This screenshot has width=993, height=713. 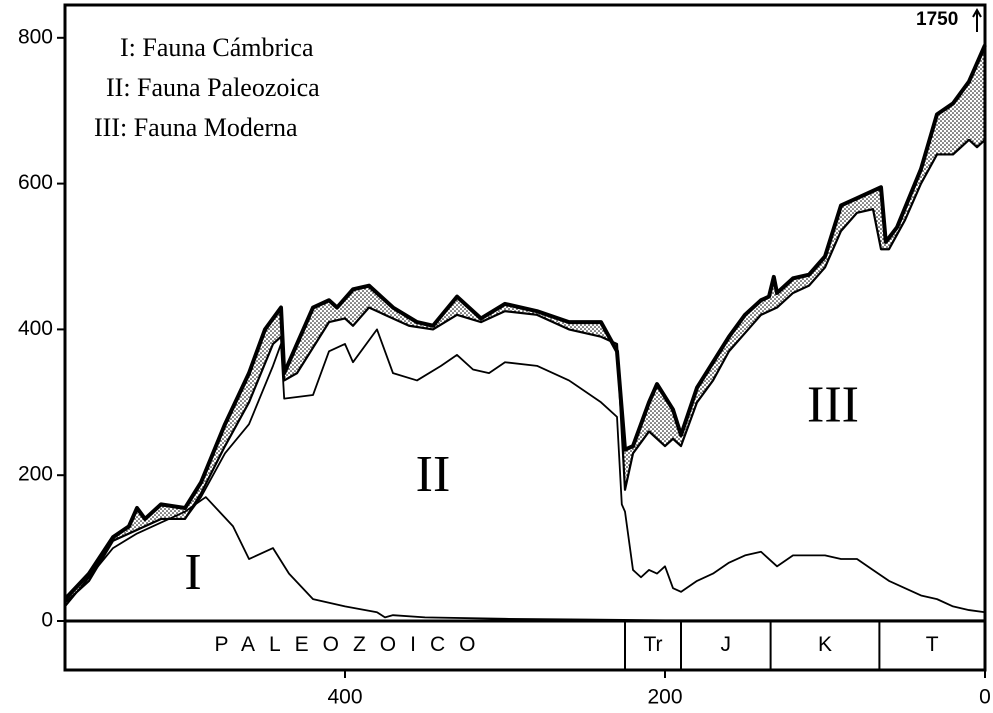 What do you see at coordinates (213, 87) in the screenshot?
I see `legend-line: II: Fauna Paleozoica` at bounding box center [213, 87].